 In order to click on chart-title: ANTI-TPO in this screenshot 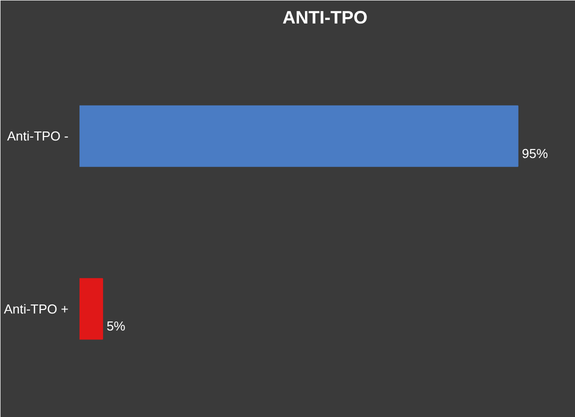, I will do `click(325, 18)`.